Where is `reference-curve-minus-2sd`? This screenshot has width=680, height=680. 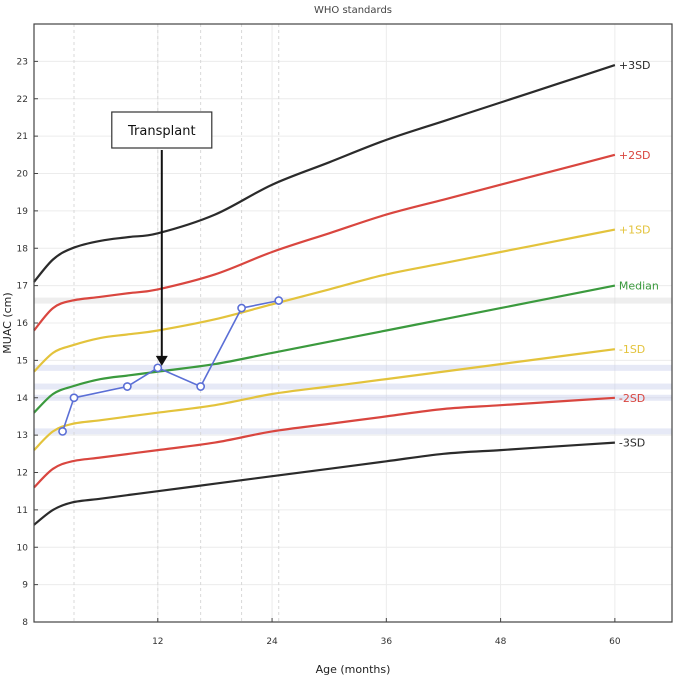
reference-curve-minus-2sd is located at coordinates (324, 442).